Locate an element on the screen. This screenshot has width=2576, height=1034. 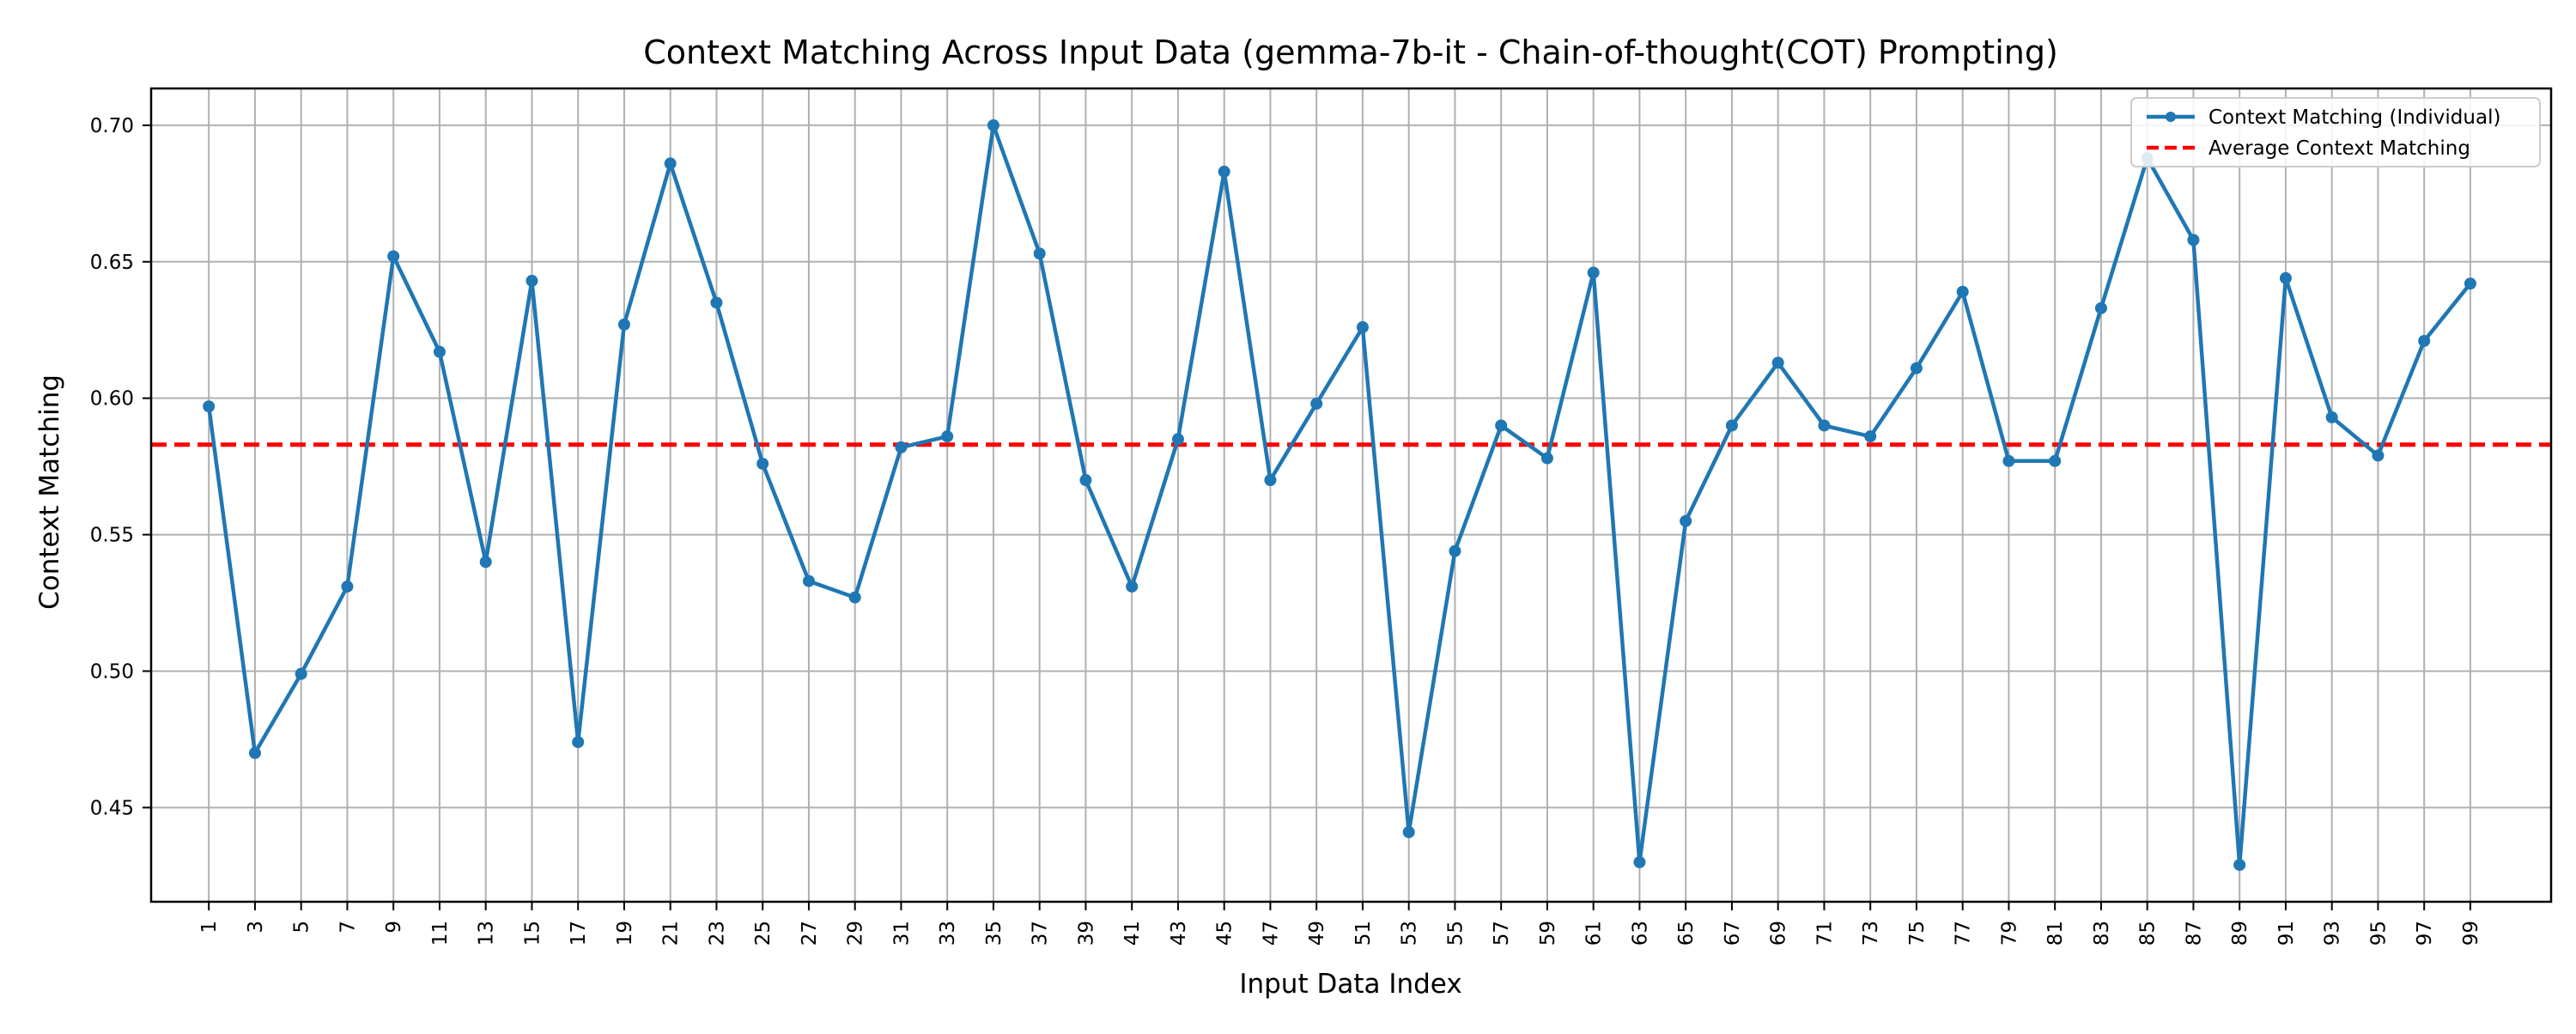
x-tick-label: 95 is located at coordinates (2378, 934).